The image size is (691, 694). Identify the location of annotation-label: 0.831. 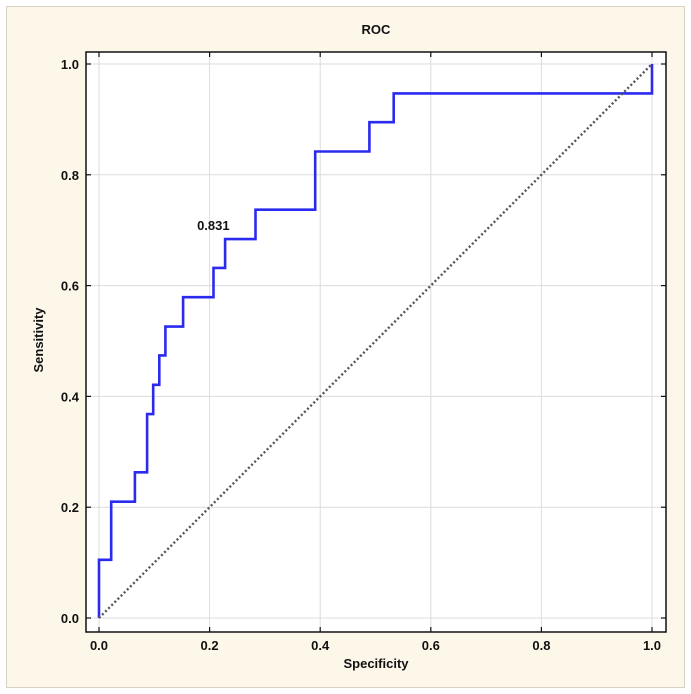
(213, 225).